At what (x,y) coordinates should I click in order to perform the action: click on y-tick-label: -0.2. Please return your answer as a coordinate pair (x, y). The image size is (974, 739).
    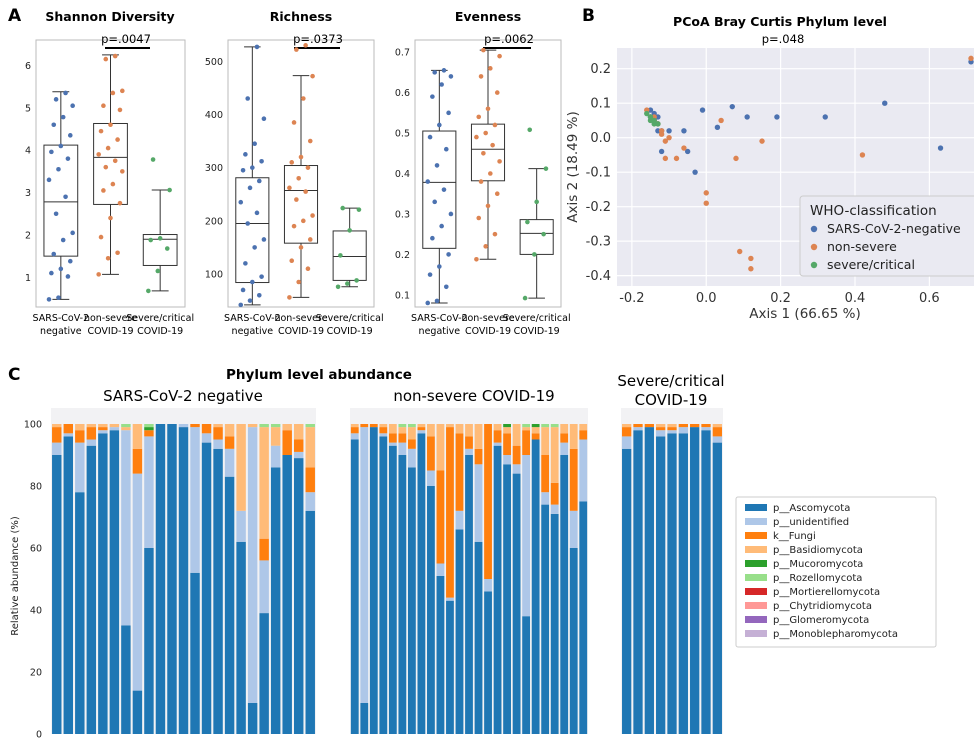
    Looking at the image, I should click on (598, 207).